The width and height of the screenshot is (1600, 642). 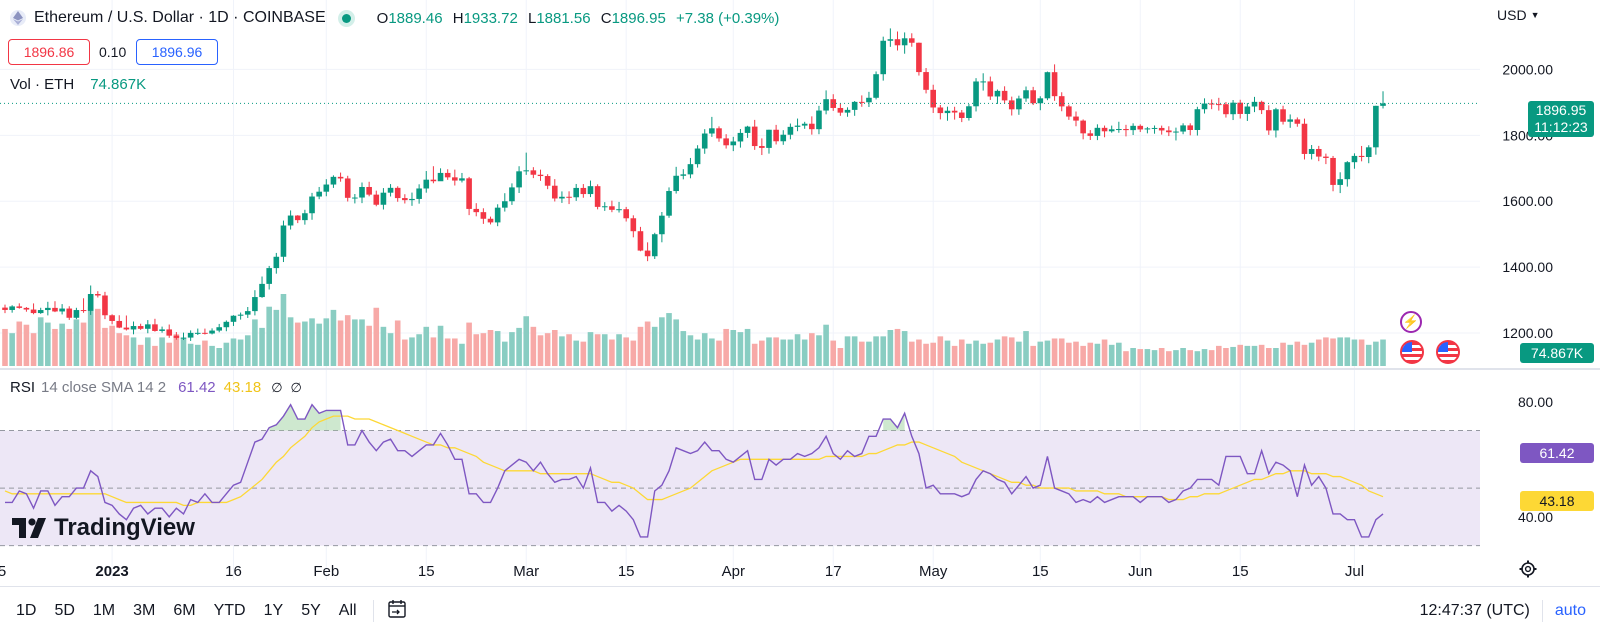 What do you see at coordinates (180, 17) in the screenshot?
I see `symbol-title: Ethereum / U.S. Dollar · 1D · COINBASE` at bounding box center [180, 17].